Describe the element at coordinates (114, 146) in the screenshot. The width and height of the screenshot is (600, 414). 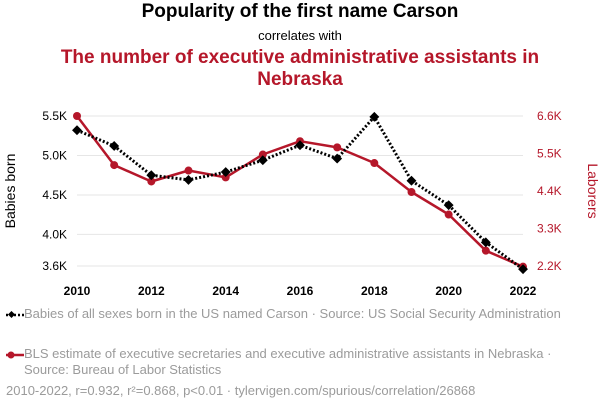
I see `point-carson-2011` at that location.